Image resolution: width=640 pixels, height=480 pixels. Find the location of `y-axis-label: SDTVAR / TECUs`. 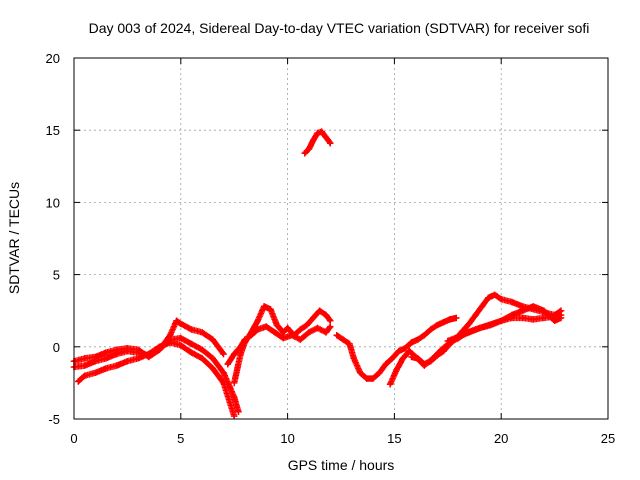

y-axis-label: SDTVAR / TECUs is located at coordinates (14, 238).